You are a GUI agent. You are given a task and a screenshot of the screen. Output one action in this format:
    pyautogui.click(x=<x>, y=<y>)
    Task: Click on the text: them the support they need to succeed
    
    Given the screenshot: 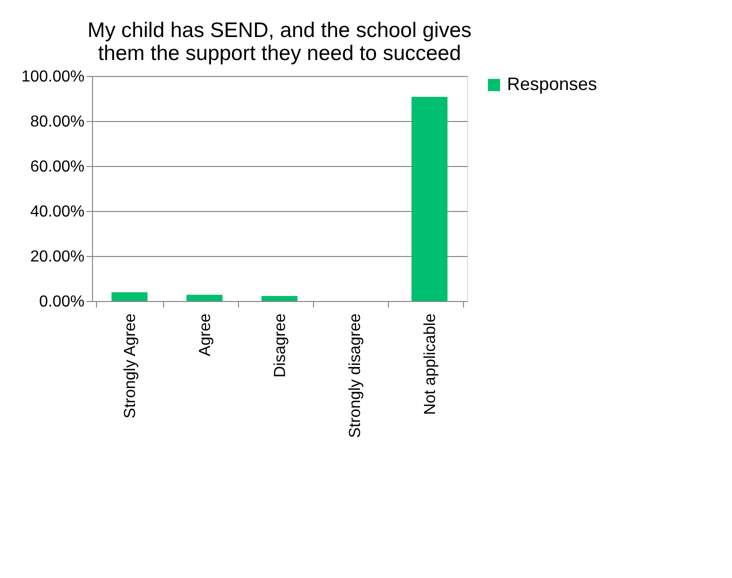 What is the action you would take?
    pyautogui.click(x=280, y=53)
    